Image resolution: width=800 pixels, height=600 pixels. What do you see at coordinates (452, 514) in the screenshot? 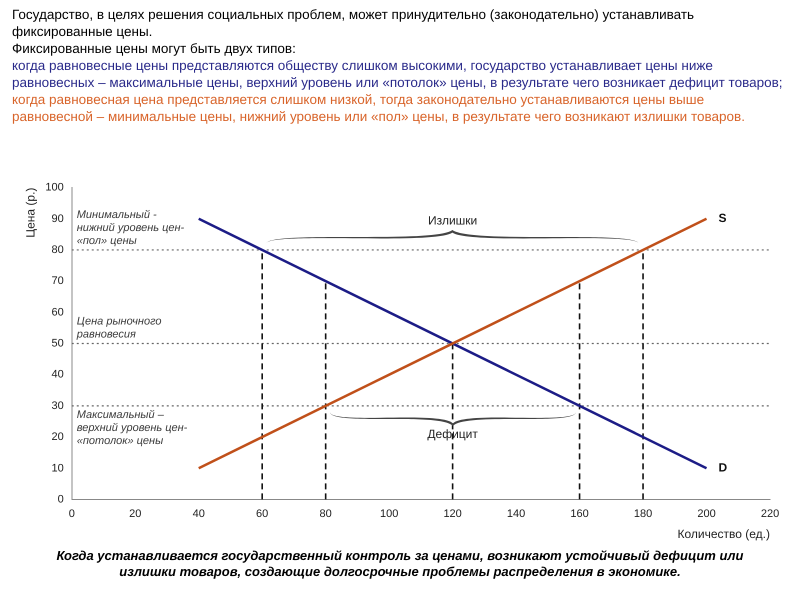
I see `x-tick-label: 120` at bounding box center [452, 514].